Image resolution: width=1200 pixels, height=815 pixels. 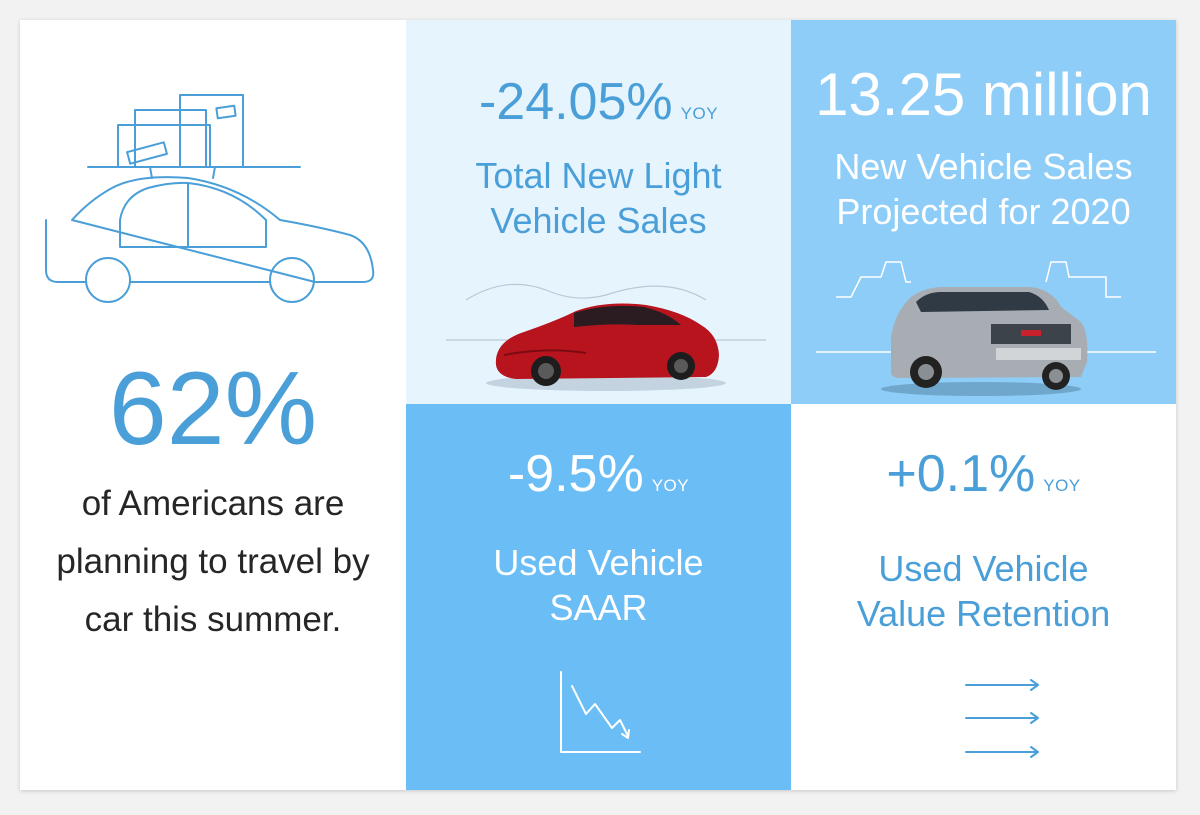 I want to click on value-retention-value: +0.1%, so click(x=961, y=474).